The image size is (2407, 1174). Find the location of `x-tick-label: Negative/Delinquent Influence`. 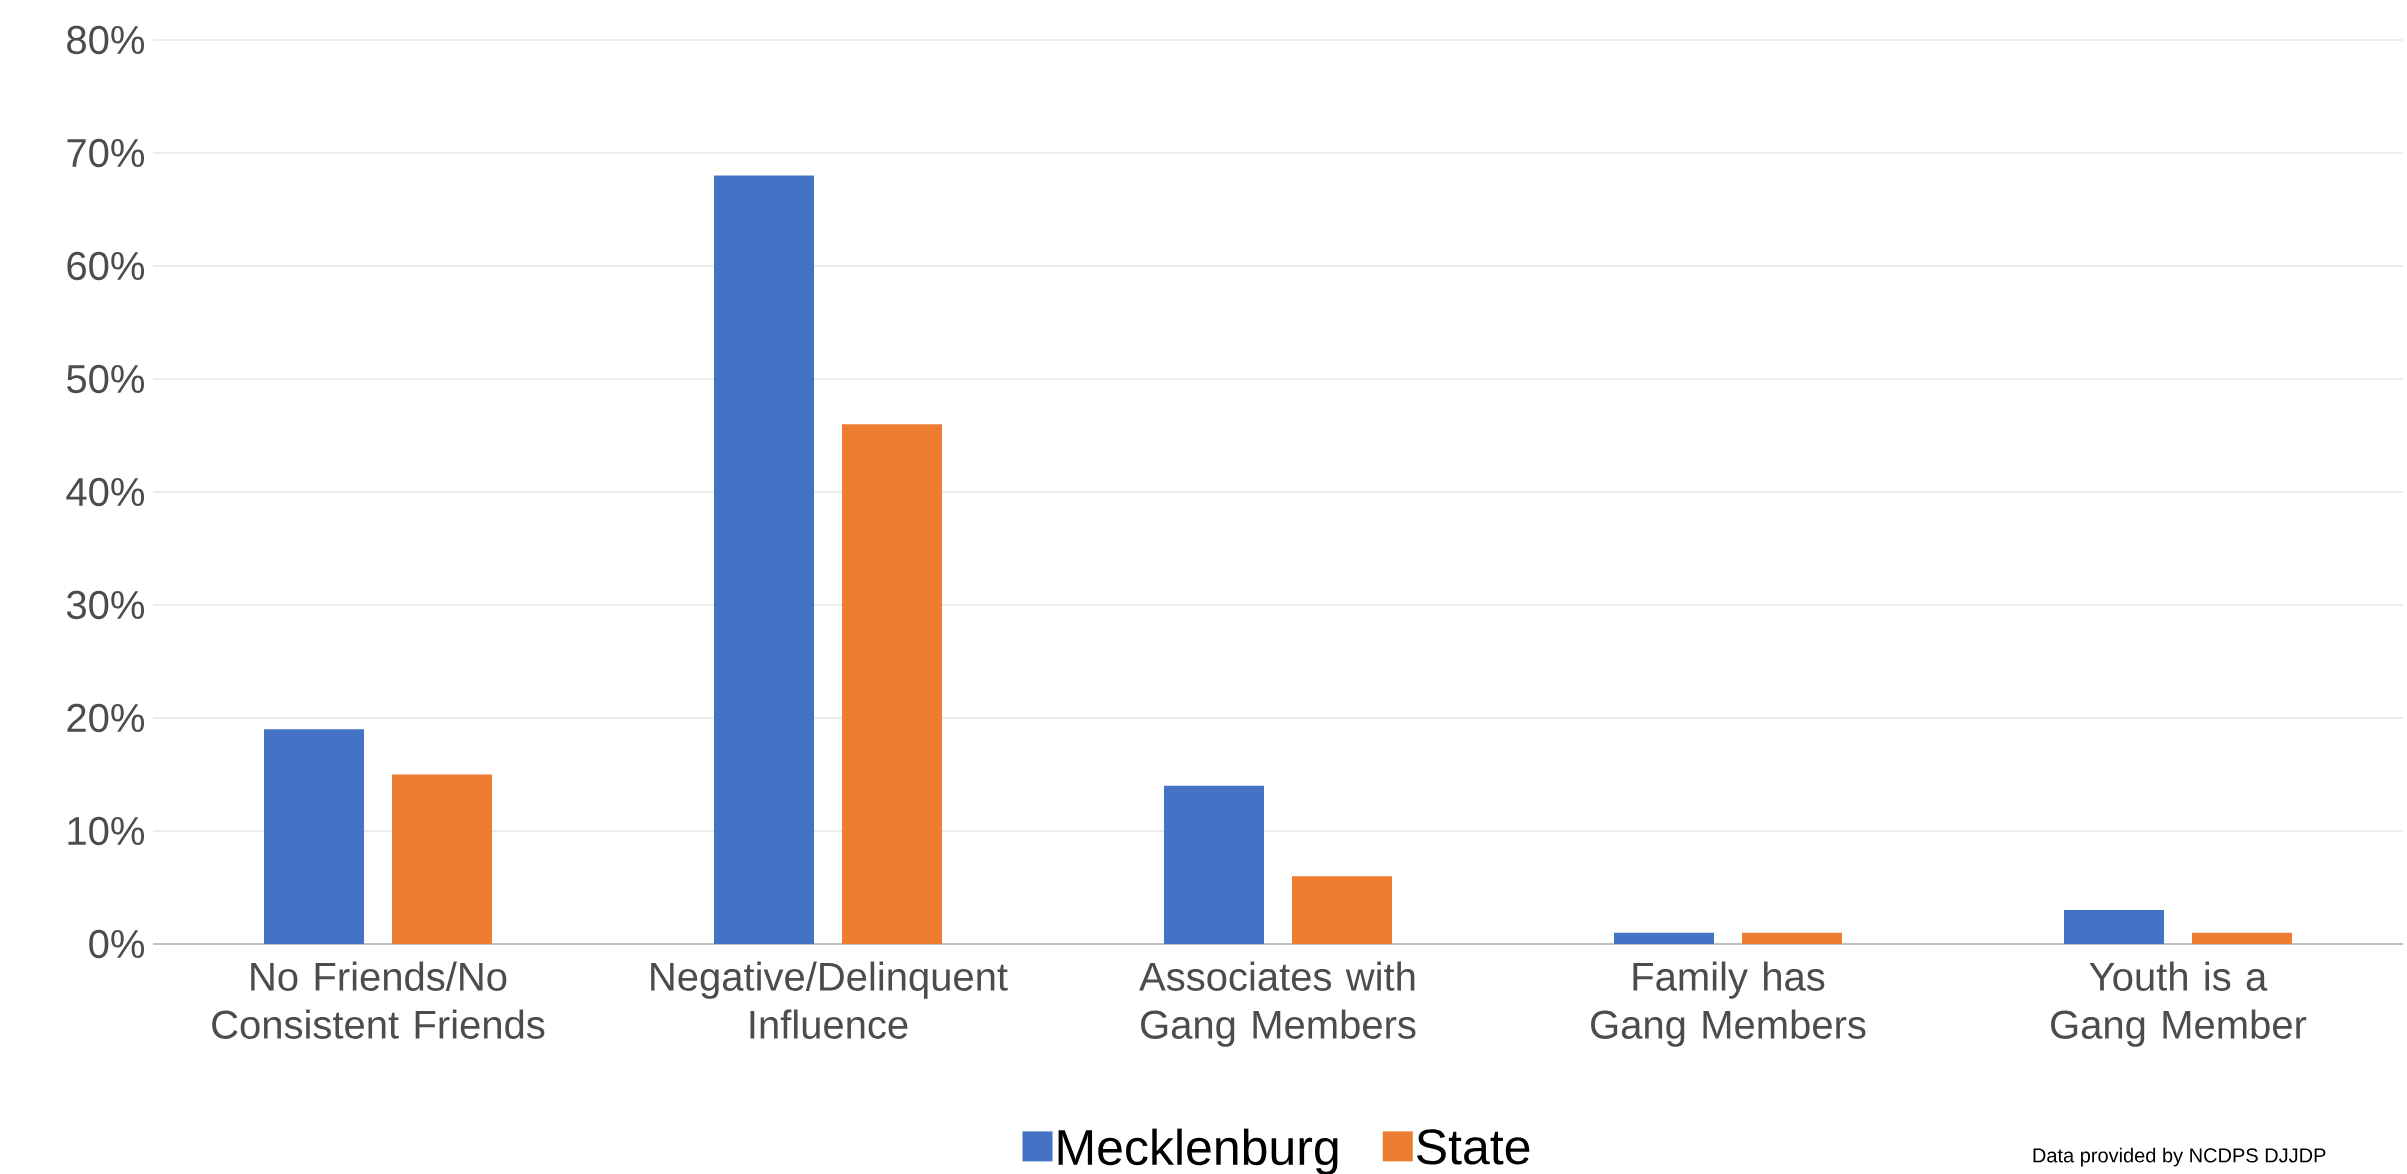

x-tick-label: Negative/Delinquent Influence is located at coordinates (829, 1000).